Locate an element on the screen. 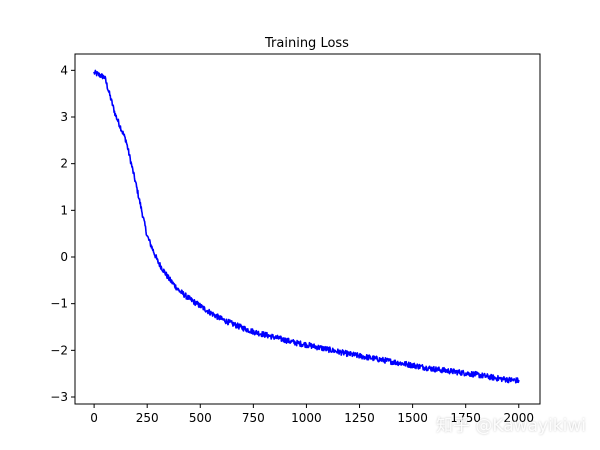 The image size is (600, 450). x-tick-label: 1000 is located at coordinates (306, 418).